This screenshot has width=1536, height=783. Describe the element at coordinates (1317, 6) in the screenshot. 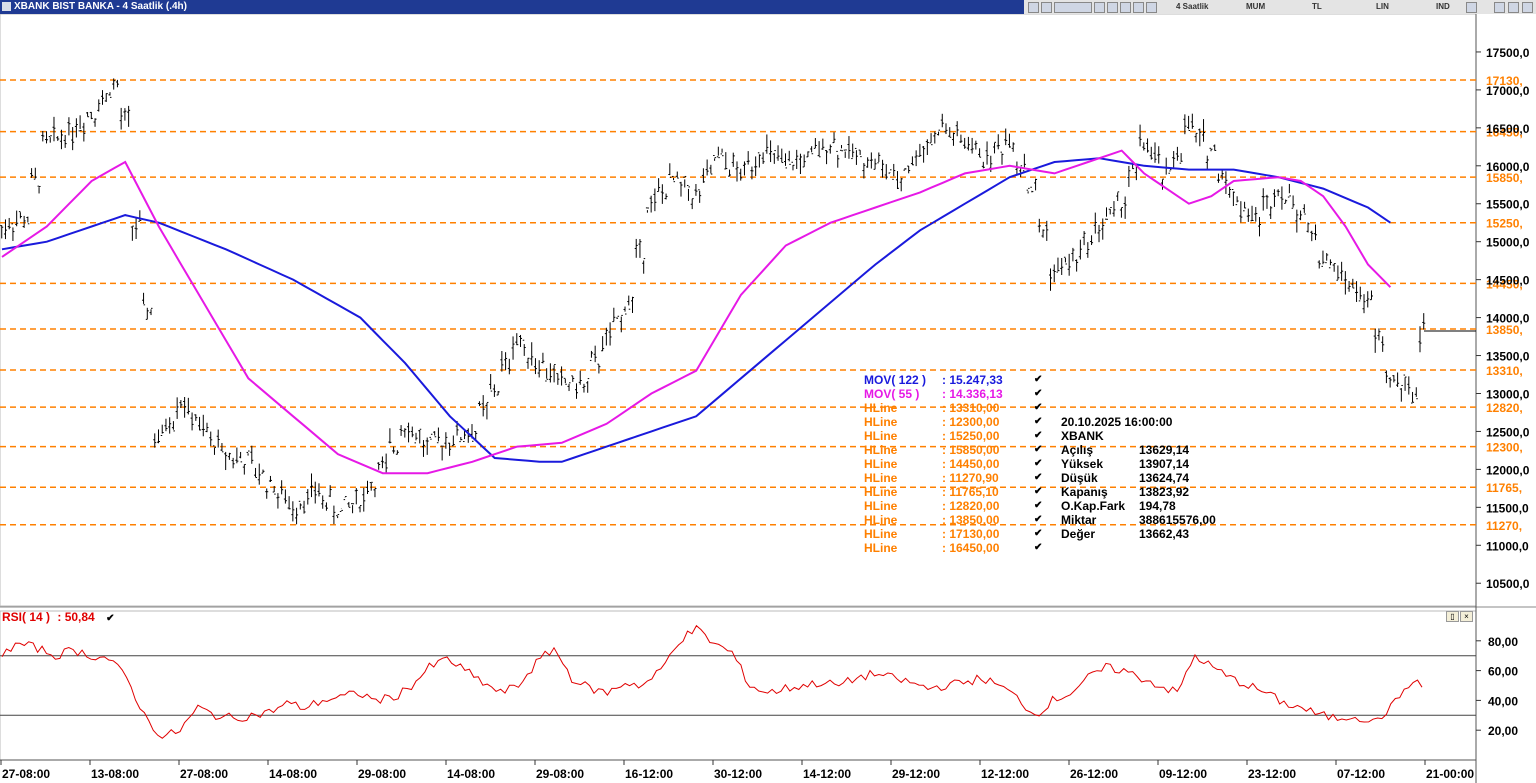

I see `currency-selector: TL` at that location.